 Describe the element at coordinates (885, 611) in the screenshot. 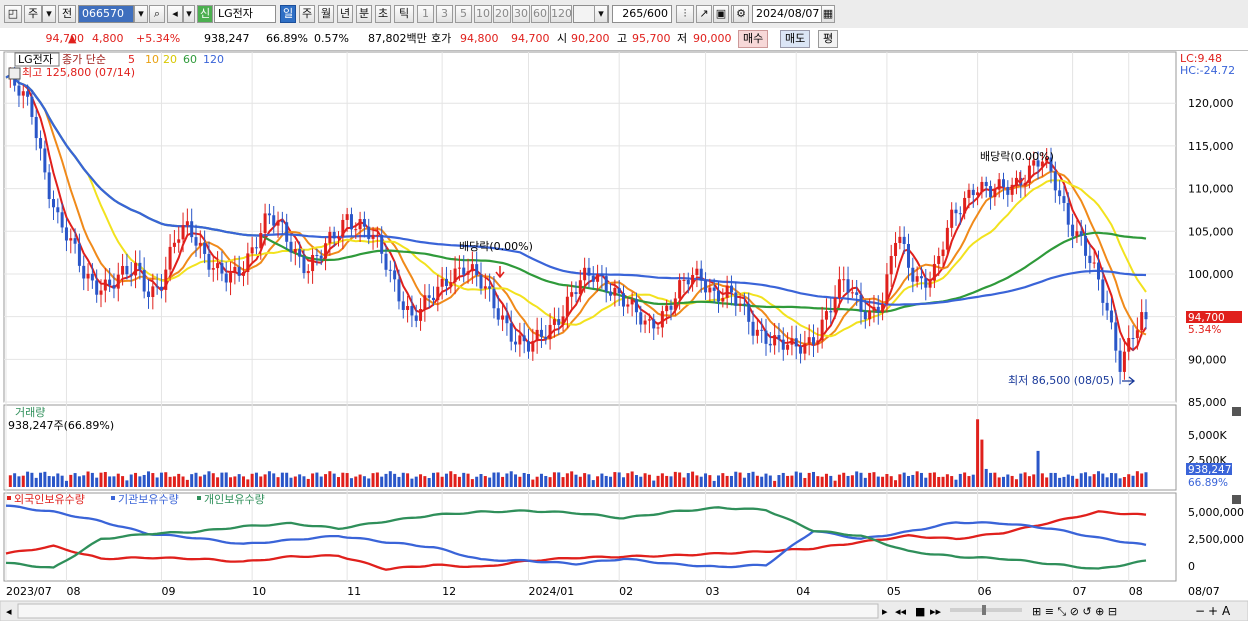

I see `scroll-right-icon: ▸` at that location.